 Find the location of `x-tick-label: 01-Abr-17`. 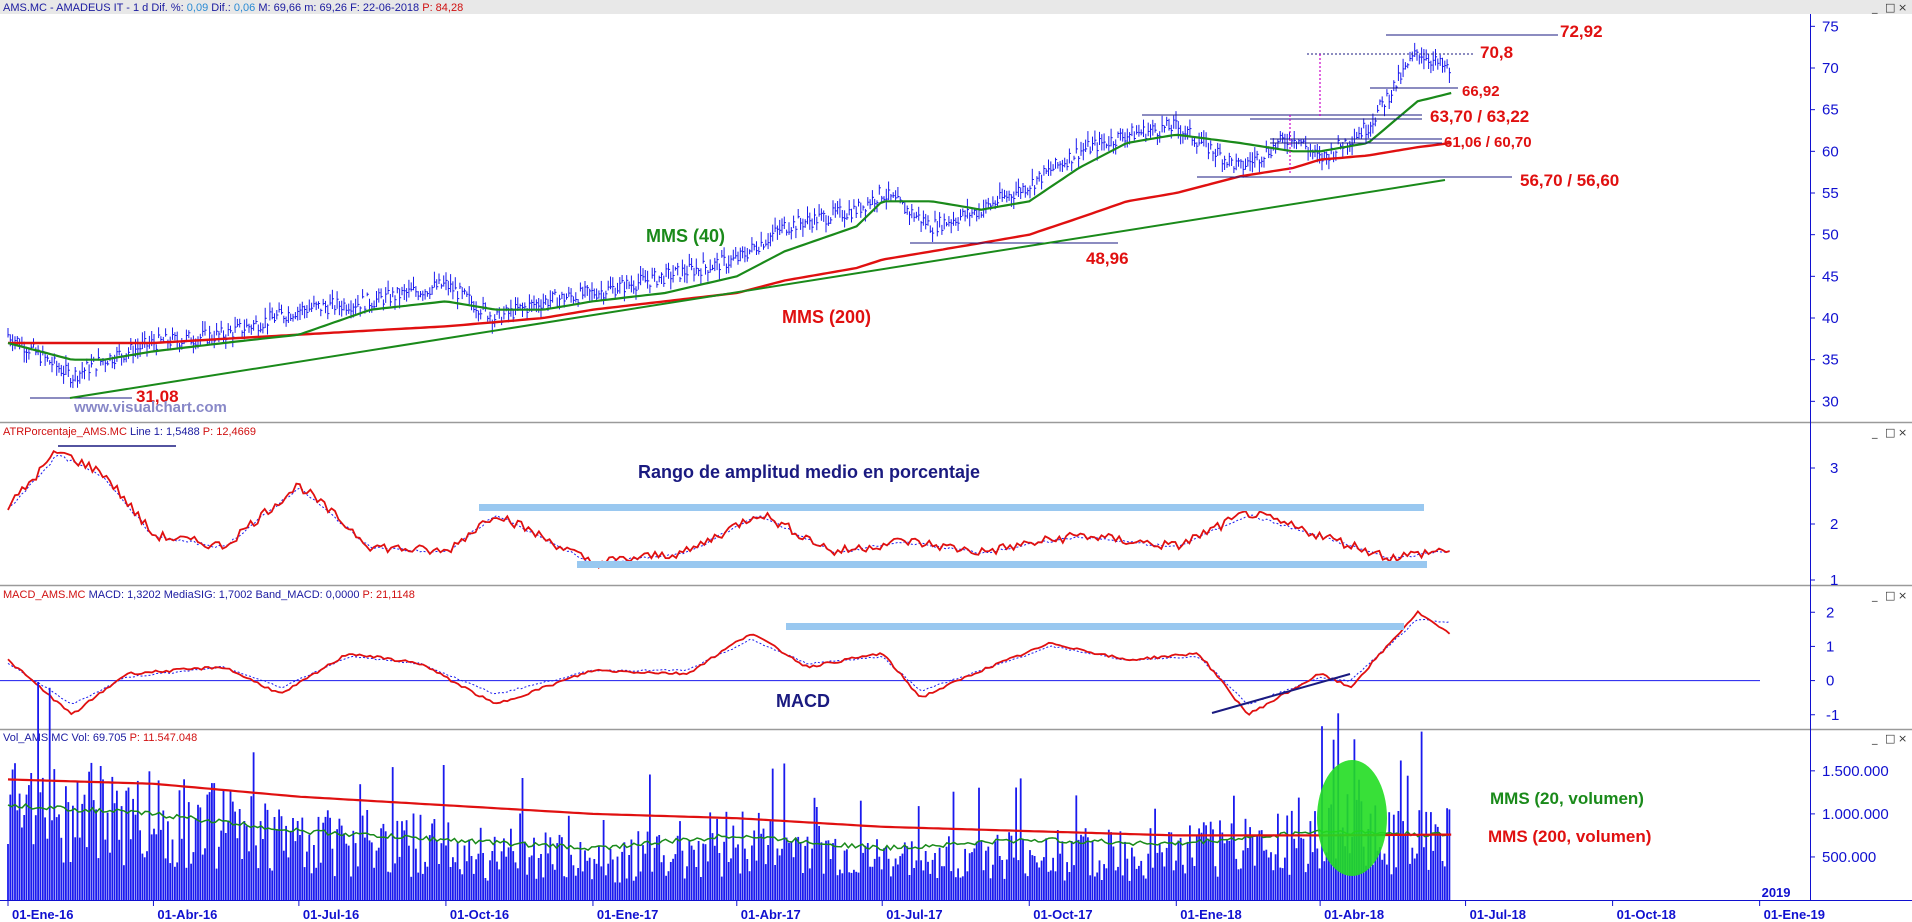

x-tick-label: 01-Abr-17 is located at coordinates (771, 914).